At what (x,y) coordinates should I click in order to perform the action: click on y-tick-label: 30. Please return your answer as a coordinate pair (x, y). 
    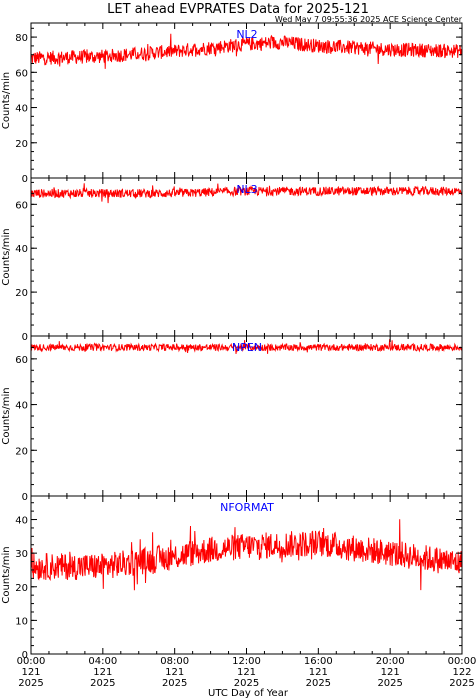
    Looking at the image, I should click on (21, 554).